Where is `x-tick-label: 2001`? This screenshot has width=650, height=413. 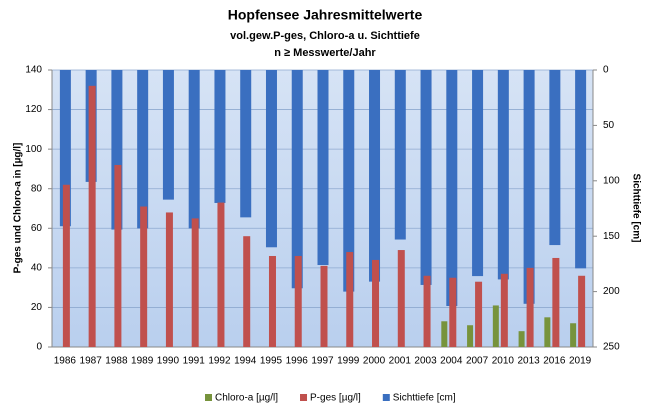
x-tick-label: 2001 is located at coordinates (400, 361).